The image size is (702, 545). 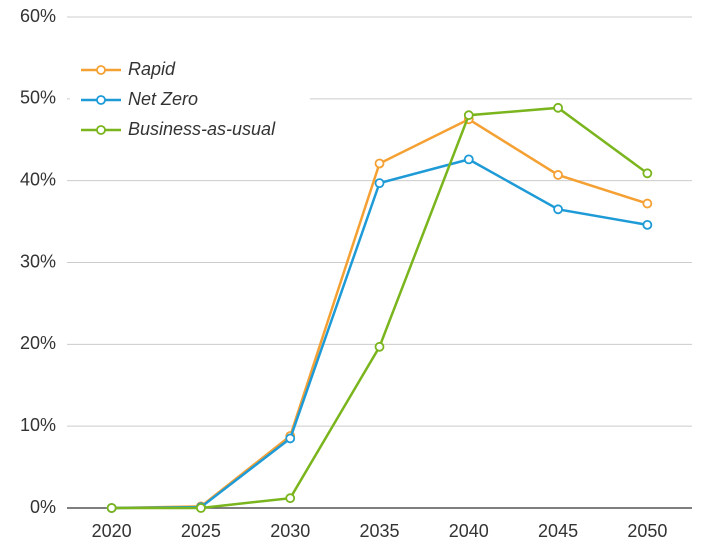 What do you see at coordinates (152, 69) in the screenshot?
I see `legend-label: Rapid` at bounding box center [152, 69].